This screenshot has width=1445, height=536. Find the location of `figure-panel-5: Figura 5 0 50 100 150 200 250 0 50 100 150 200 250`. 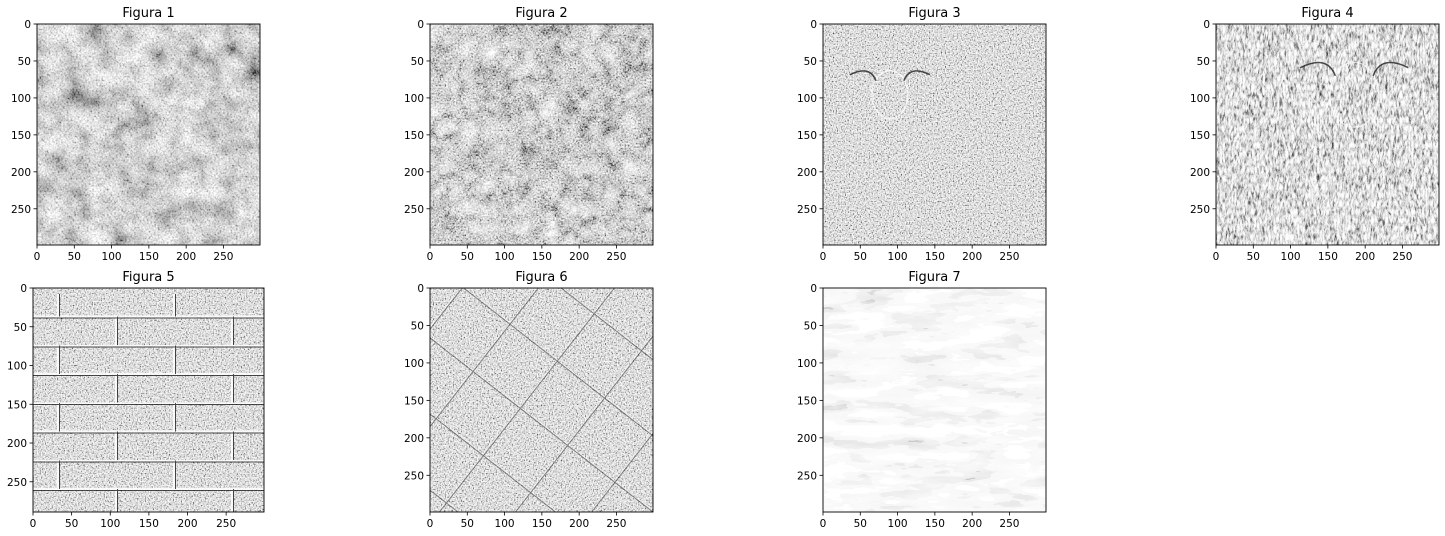

figure-panel-5: Figura 5 0 50 100 150 200 250 0 50 100 150 200 250 is located at coordinates (136, 400).